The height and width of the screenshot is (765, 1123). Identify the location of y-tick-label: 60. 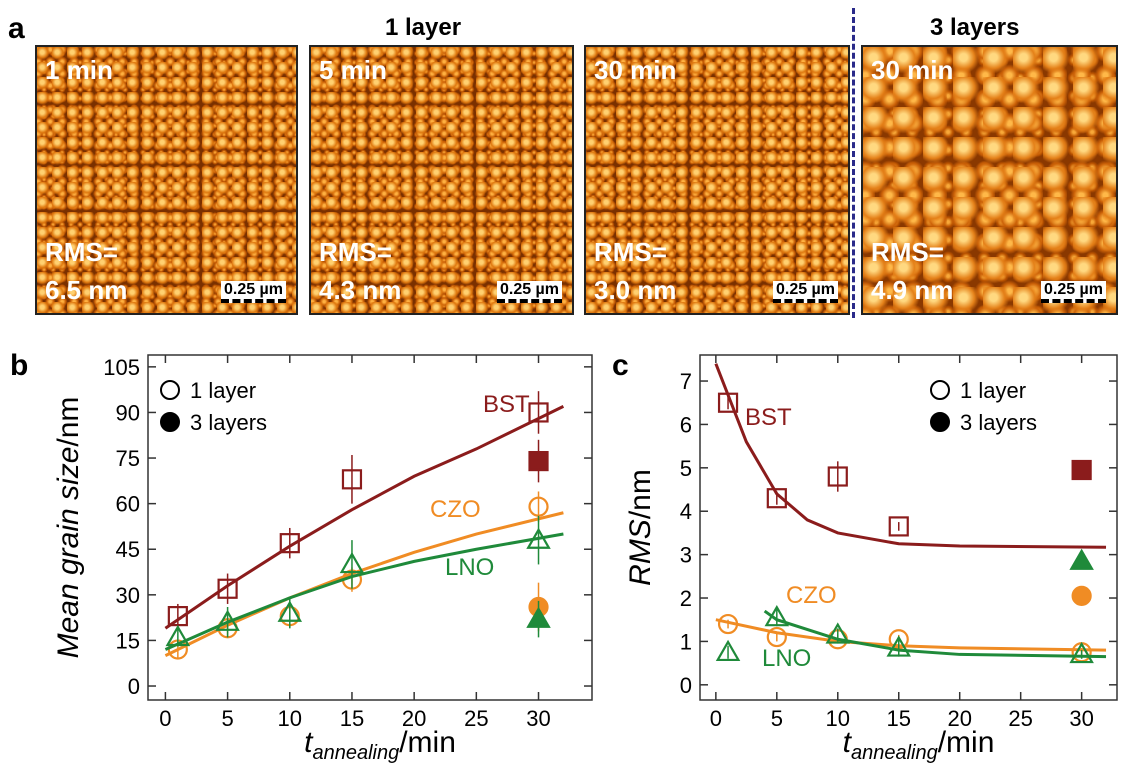
(128, 504).